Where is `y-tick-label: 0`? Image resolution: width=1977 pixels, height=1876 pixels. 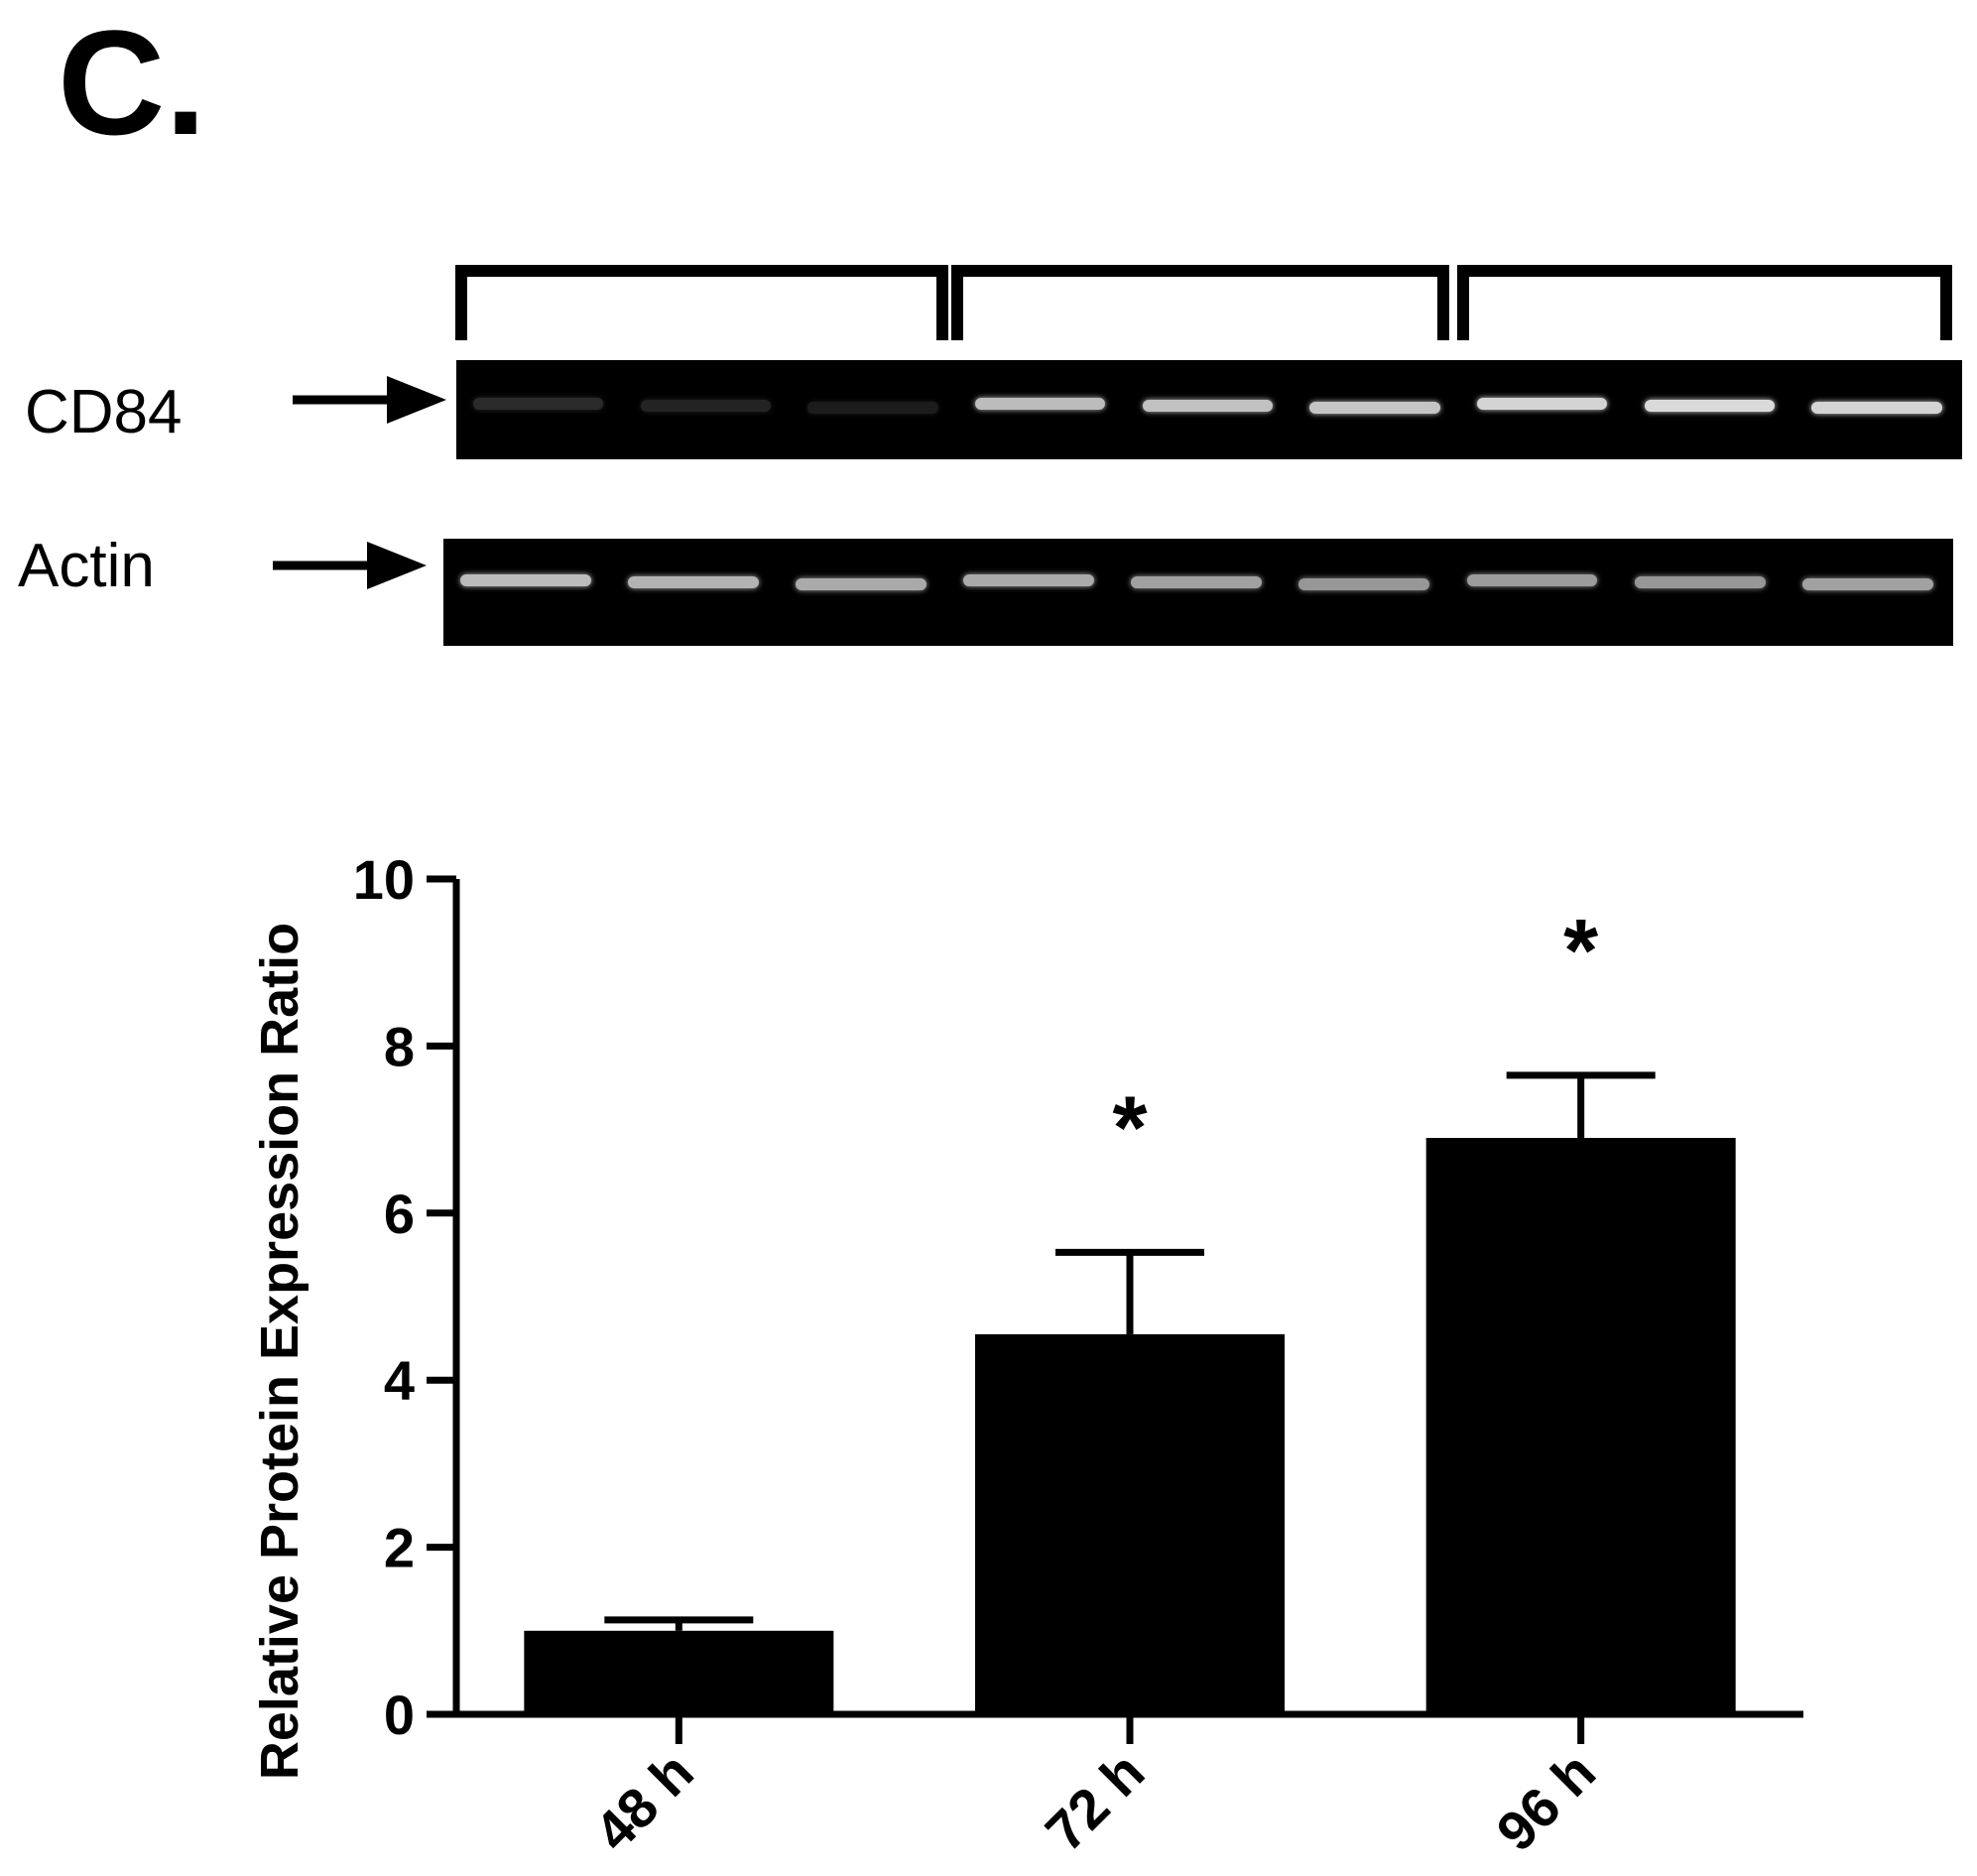
y-tick-label: 0 is located at coordinates (399, 1715).